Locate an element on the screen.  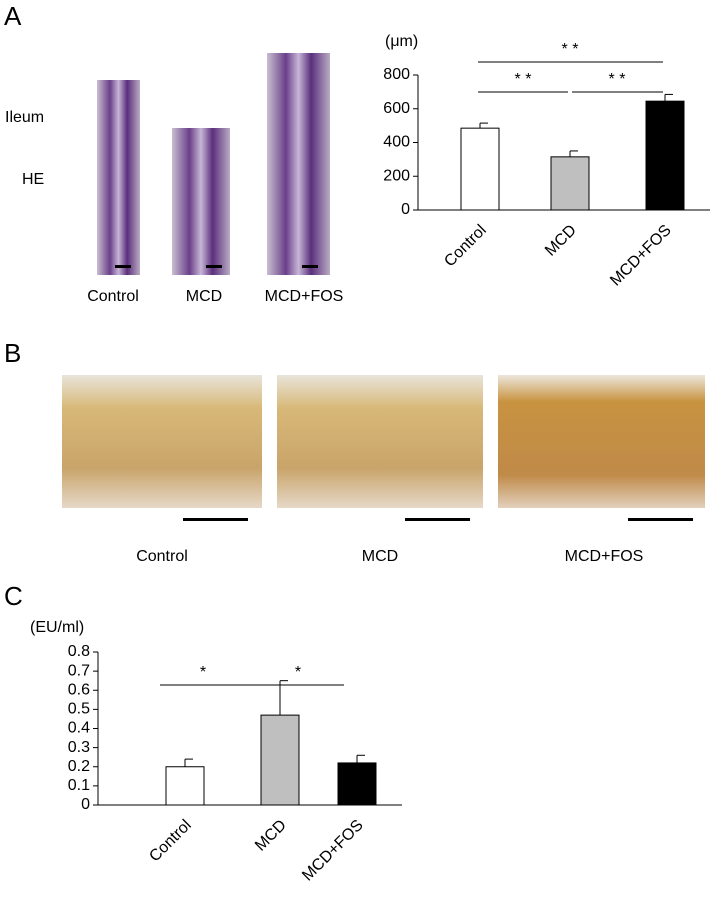
y-tick-label: 0.4 is located at coordinates (79, 728).